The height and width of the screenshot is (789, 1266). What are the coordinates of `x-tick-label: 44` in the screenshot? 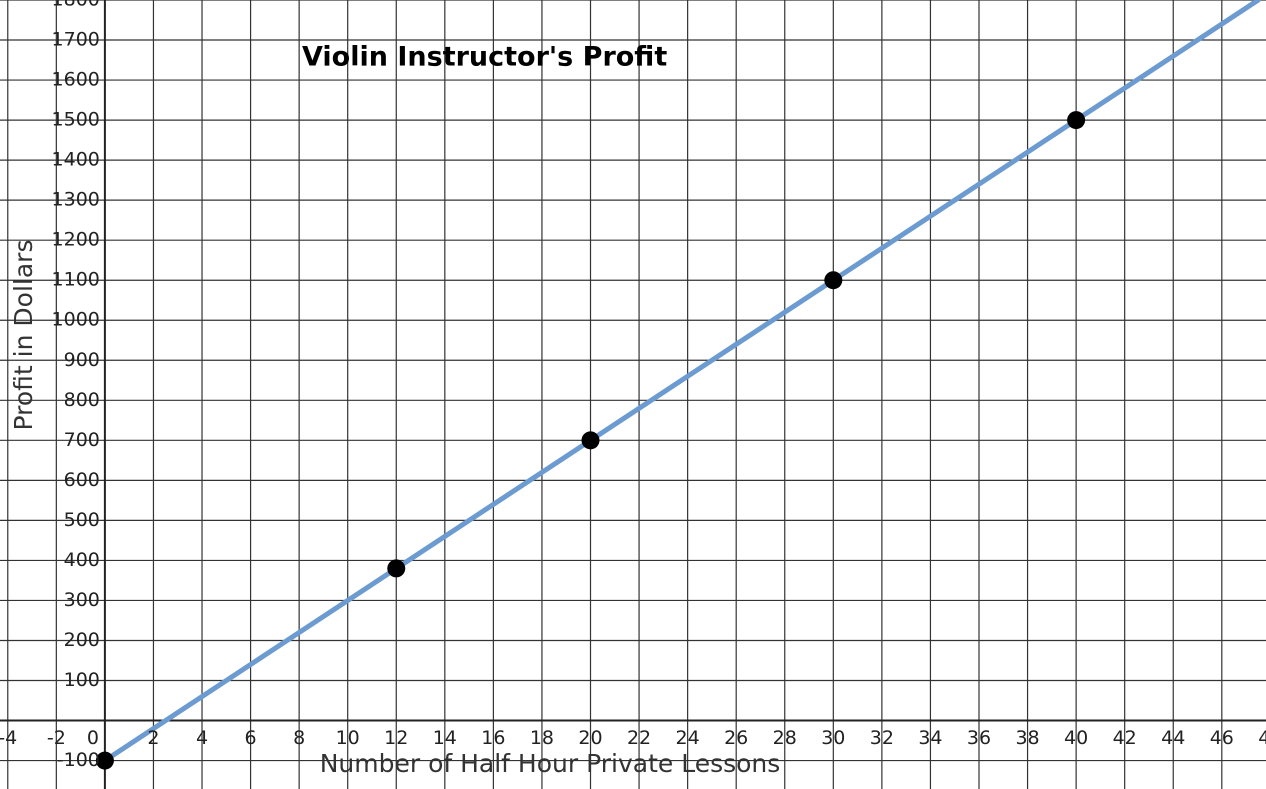 It's located at (1173, 738).